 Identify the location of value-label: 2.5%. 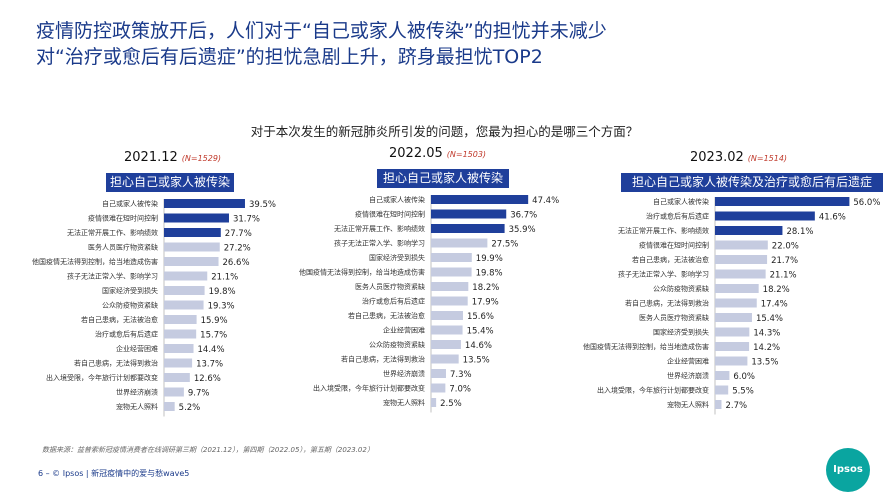
(451, 404).